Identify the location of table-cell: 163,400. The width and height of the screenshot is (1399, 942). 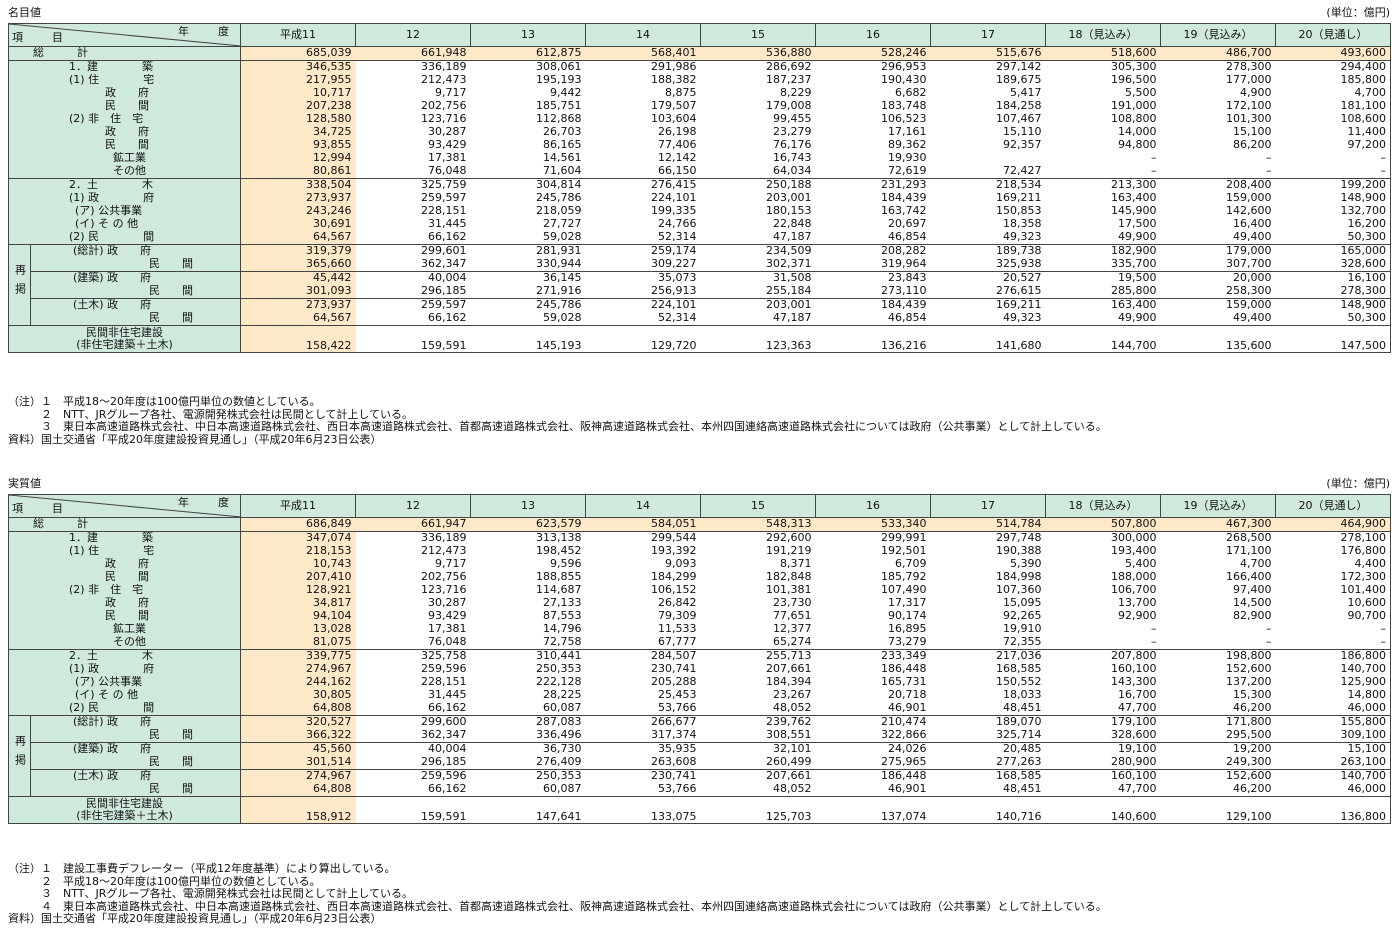
(1103, 305).